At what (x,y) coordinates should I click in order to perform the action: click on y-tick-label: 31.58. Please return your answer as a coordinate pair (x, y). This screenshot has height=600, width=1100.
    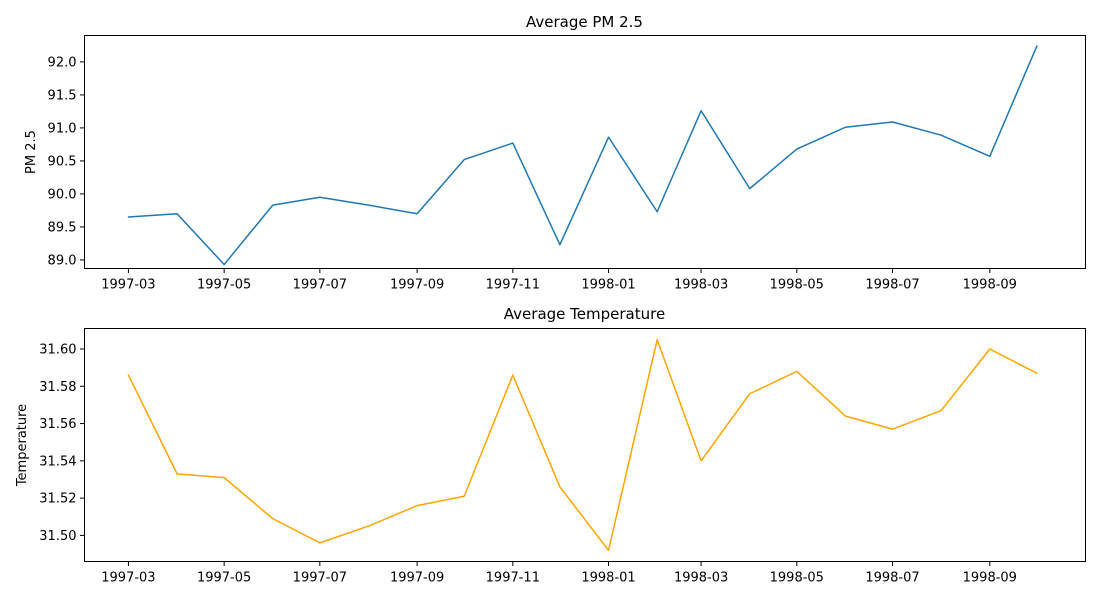
    Looking at the image, I should click on (57, 387).